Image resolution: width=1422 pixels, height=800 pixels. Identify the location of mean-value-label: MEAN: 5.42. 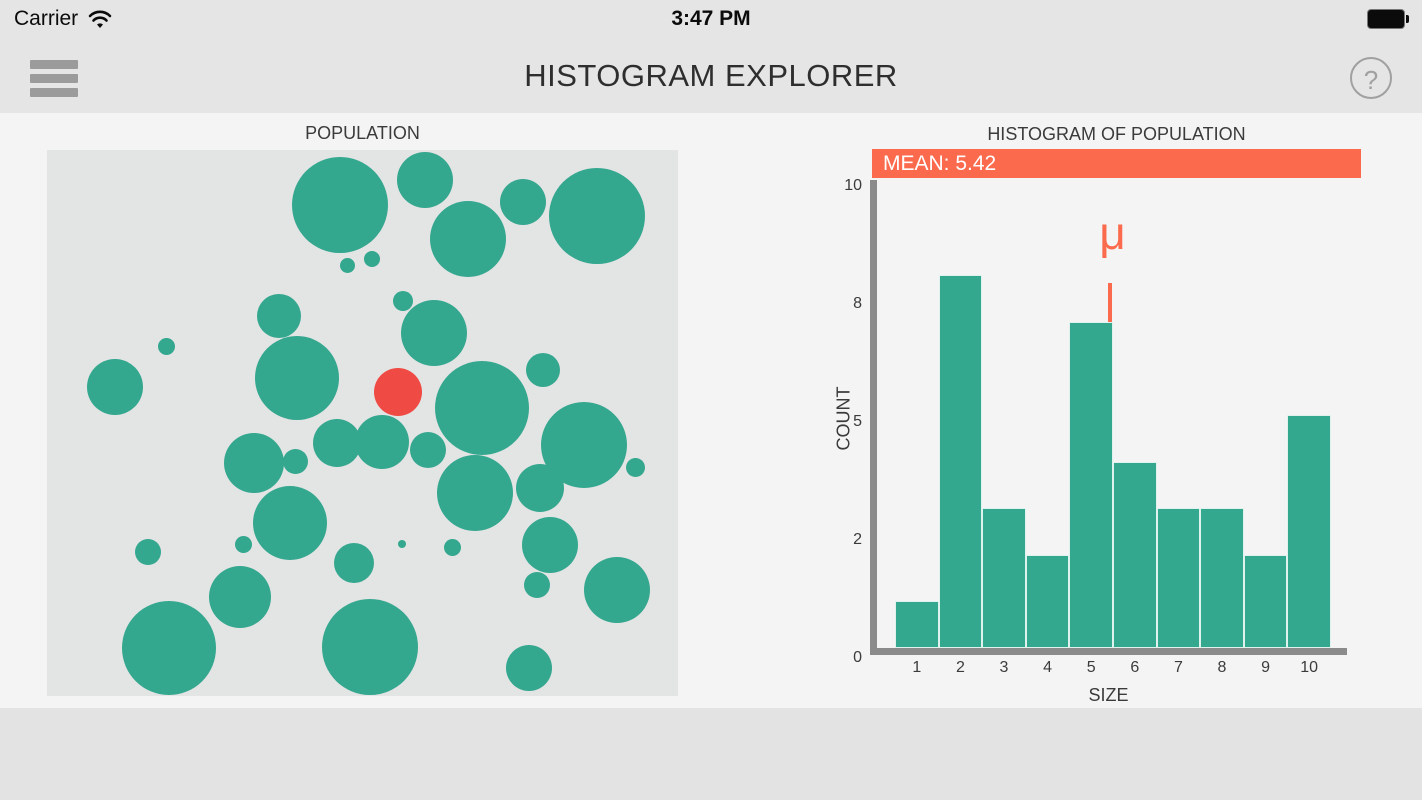
(940, 163).